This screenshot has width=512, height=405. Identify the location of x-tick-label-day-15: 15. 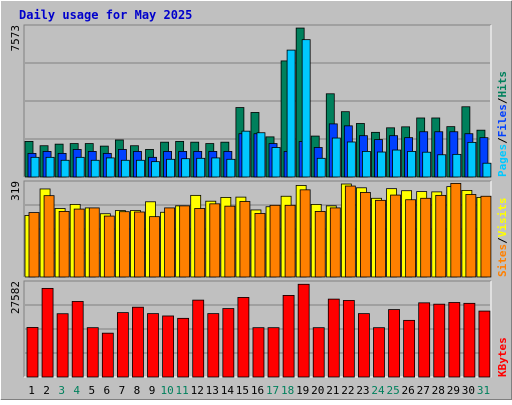
(242, 390).